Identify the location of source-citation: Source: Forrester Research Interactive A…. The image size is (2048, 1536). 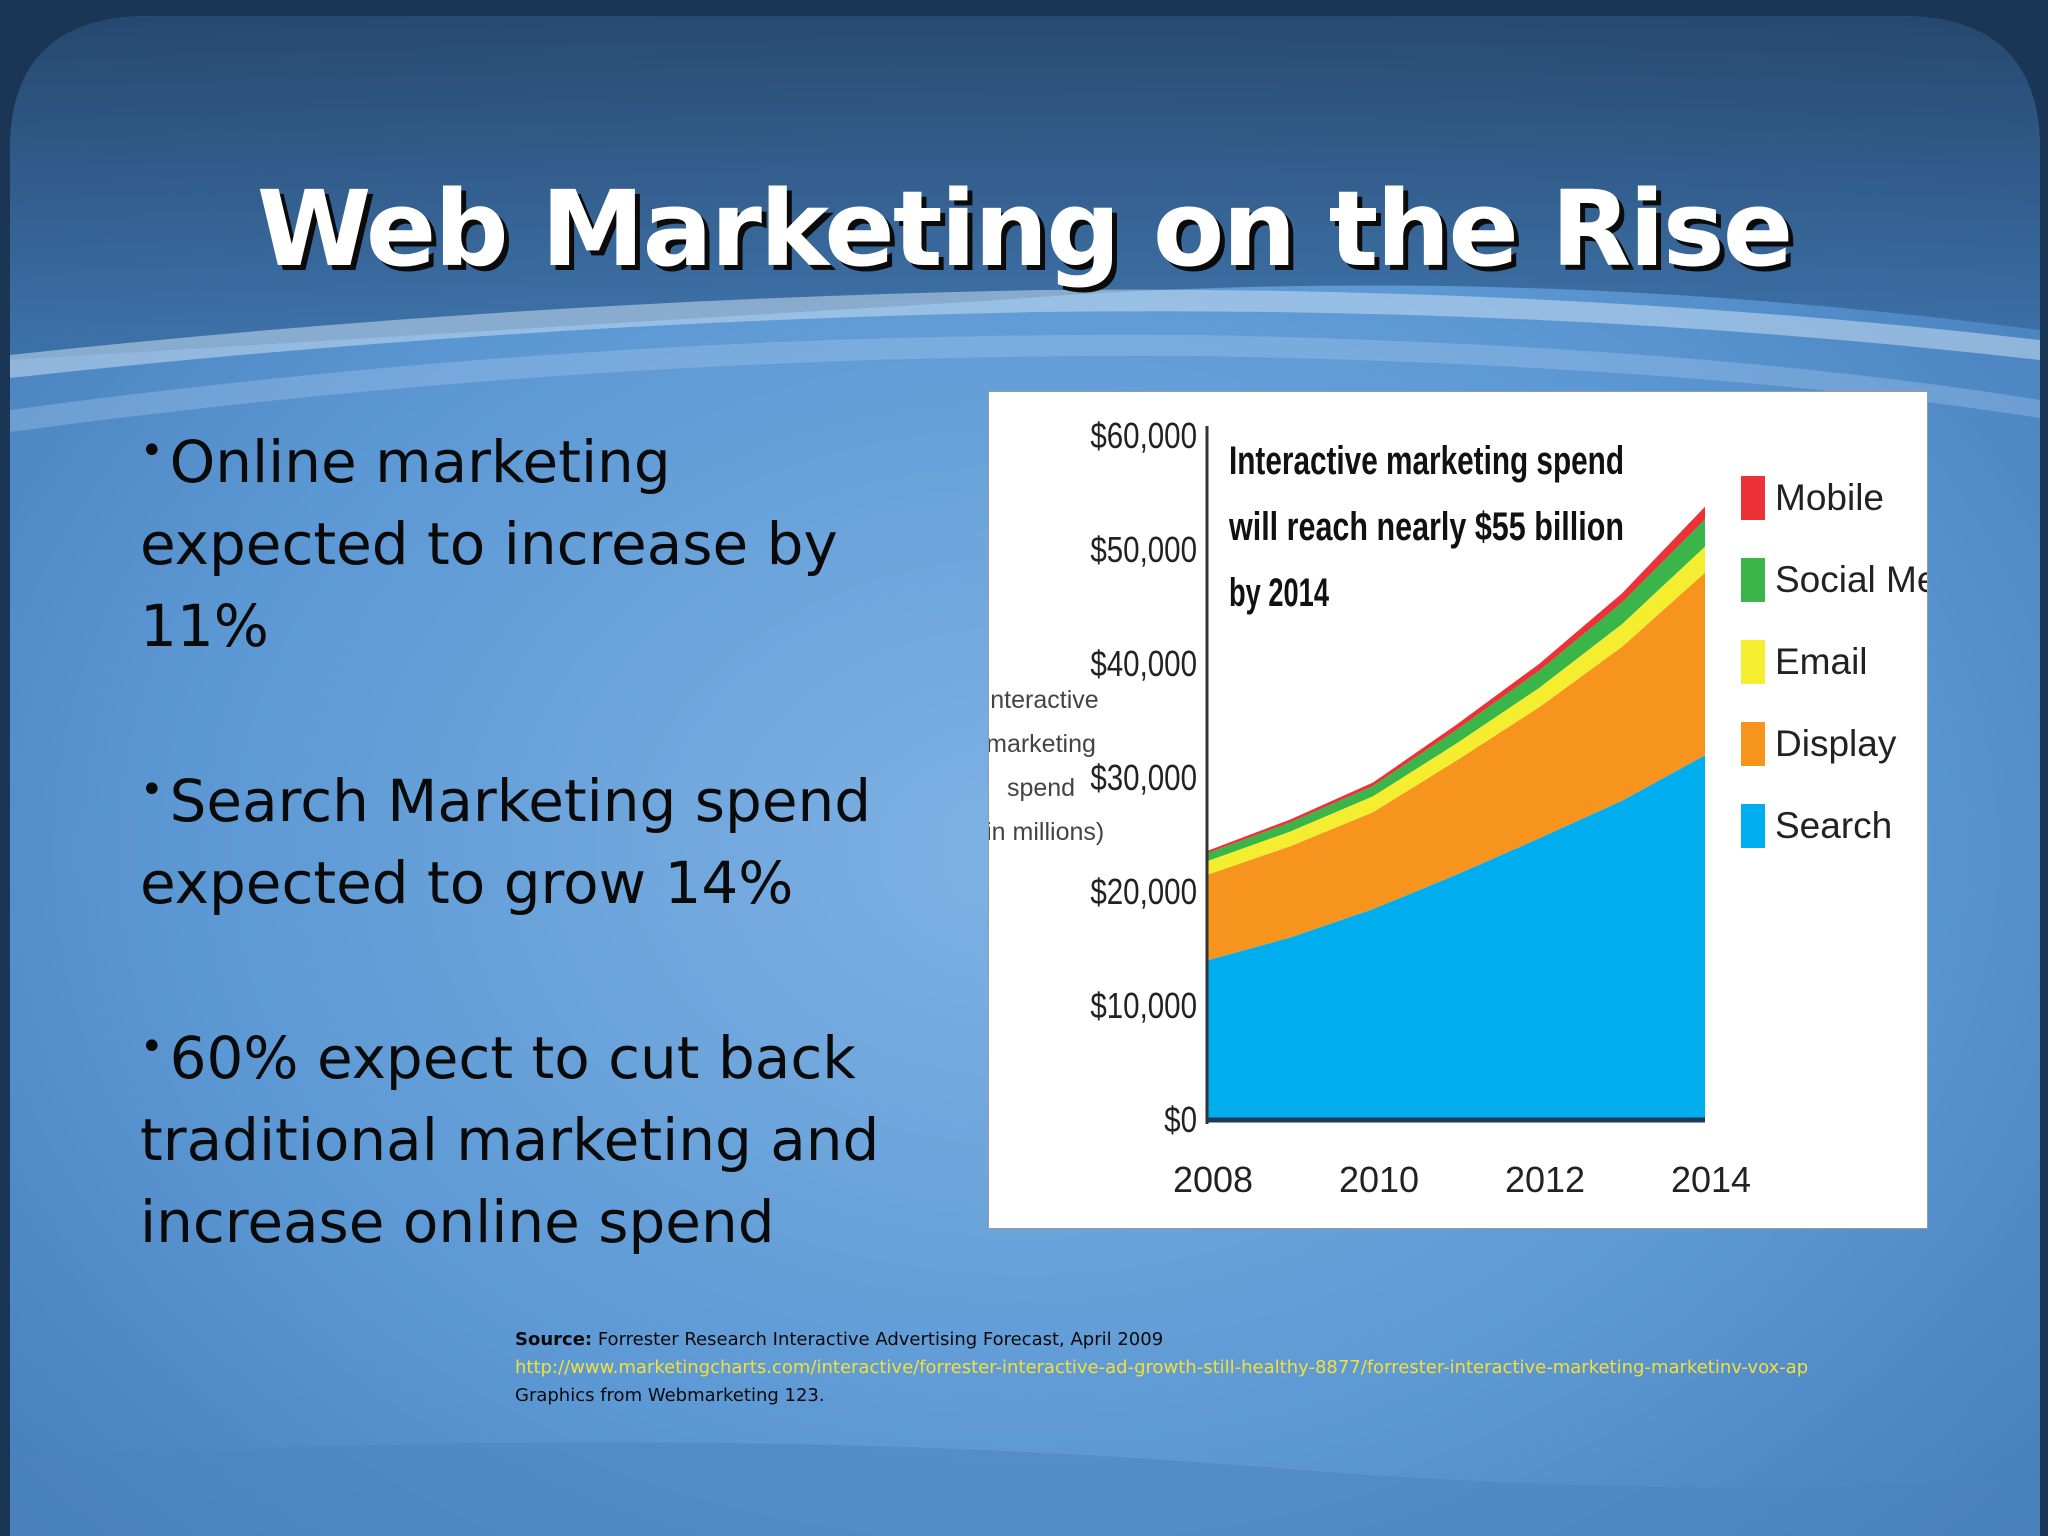
(1195, 1368).